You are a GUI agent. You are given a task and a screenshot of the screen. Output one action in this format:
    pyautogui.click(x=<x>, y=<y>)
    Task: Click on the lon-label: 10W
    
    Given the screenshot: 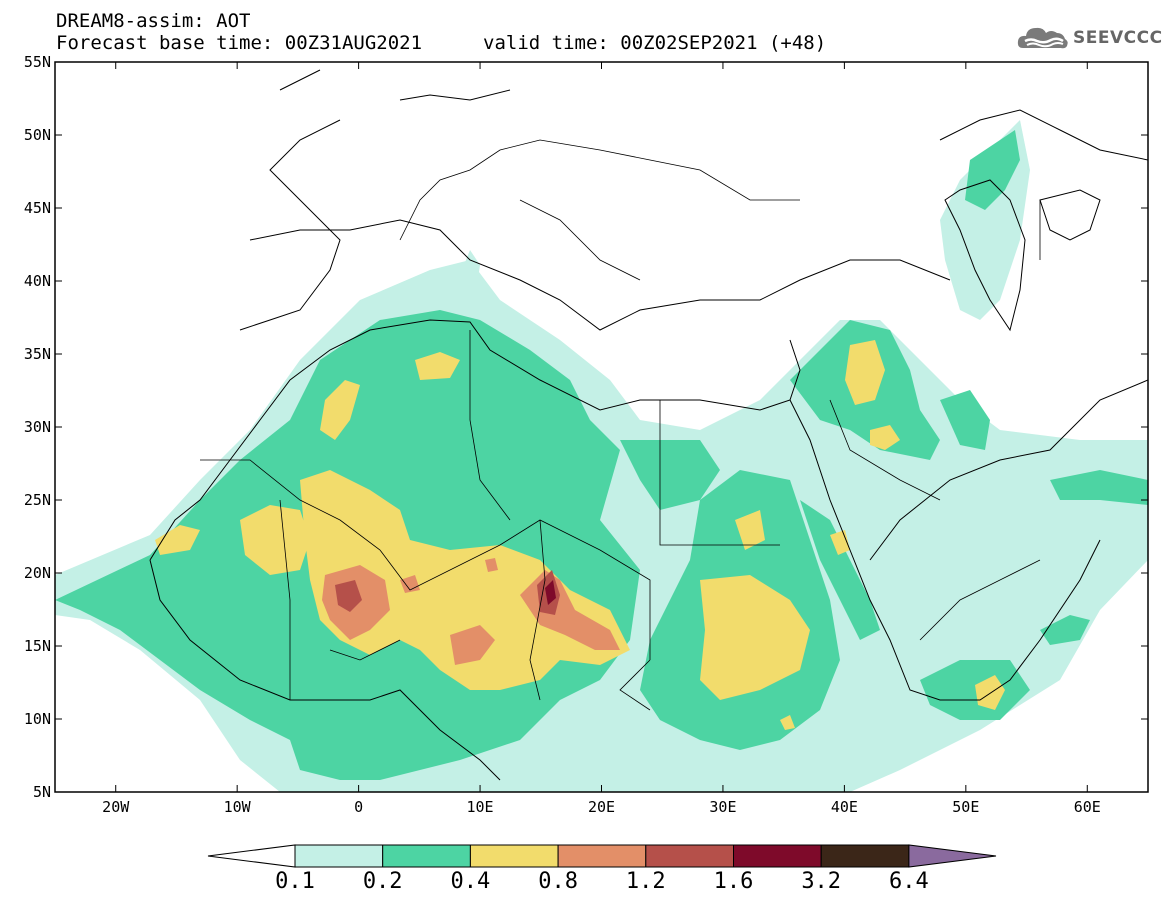 What is the action you would take?
    pyautogui.click(x=238, y=807)
    